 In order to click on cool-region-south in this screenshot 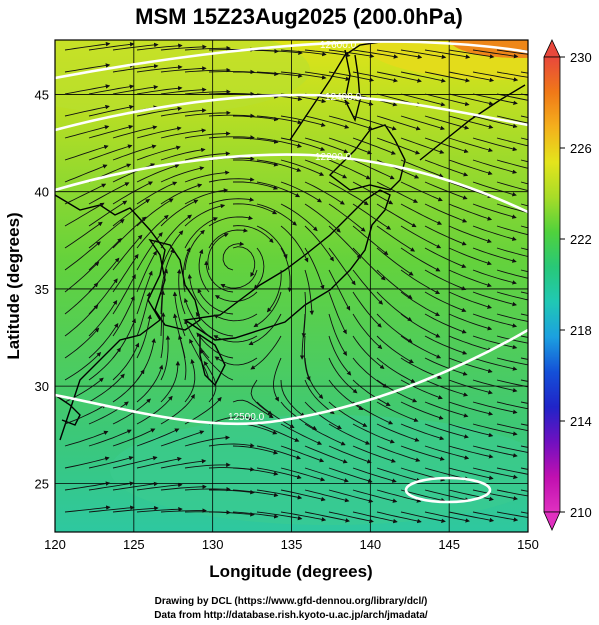, I will do `click(319, 470)`.